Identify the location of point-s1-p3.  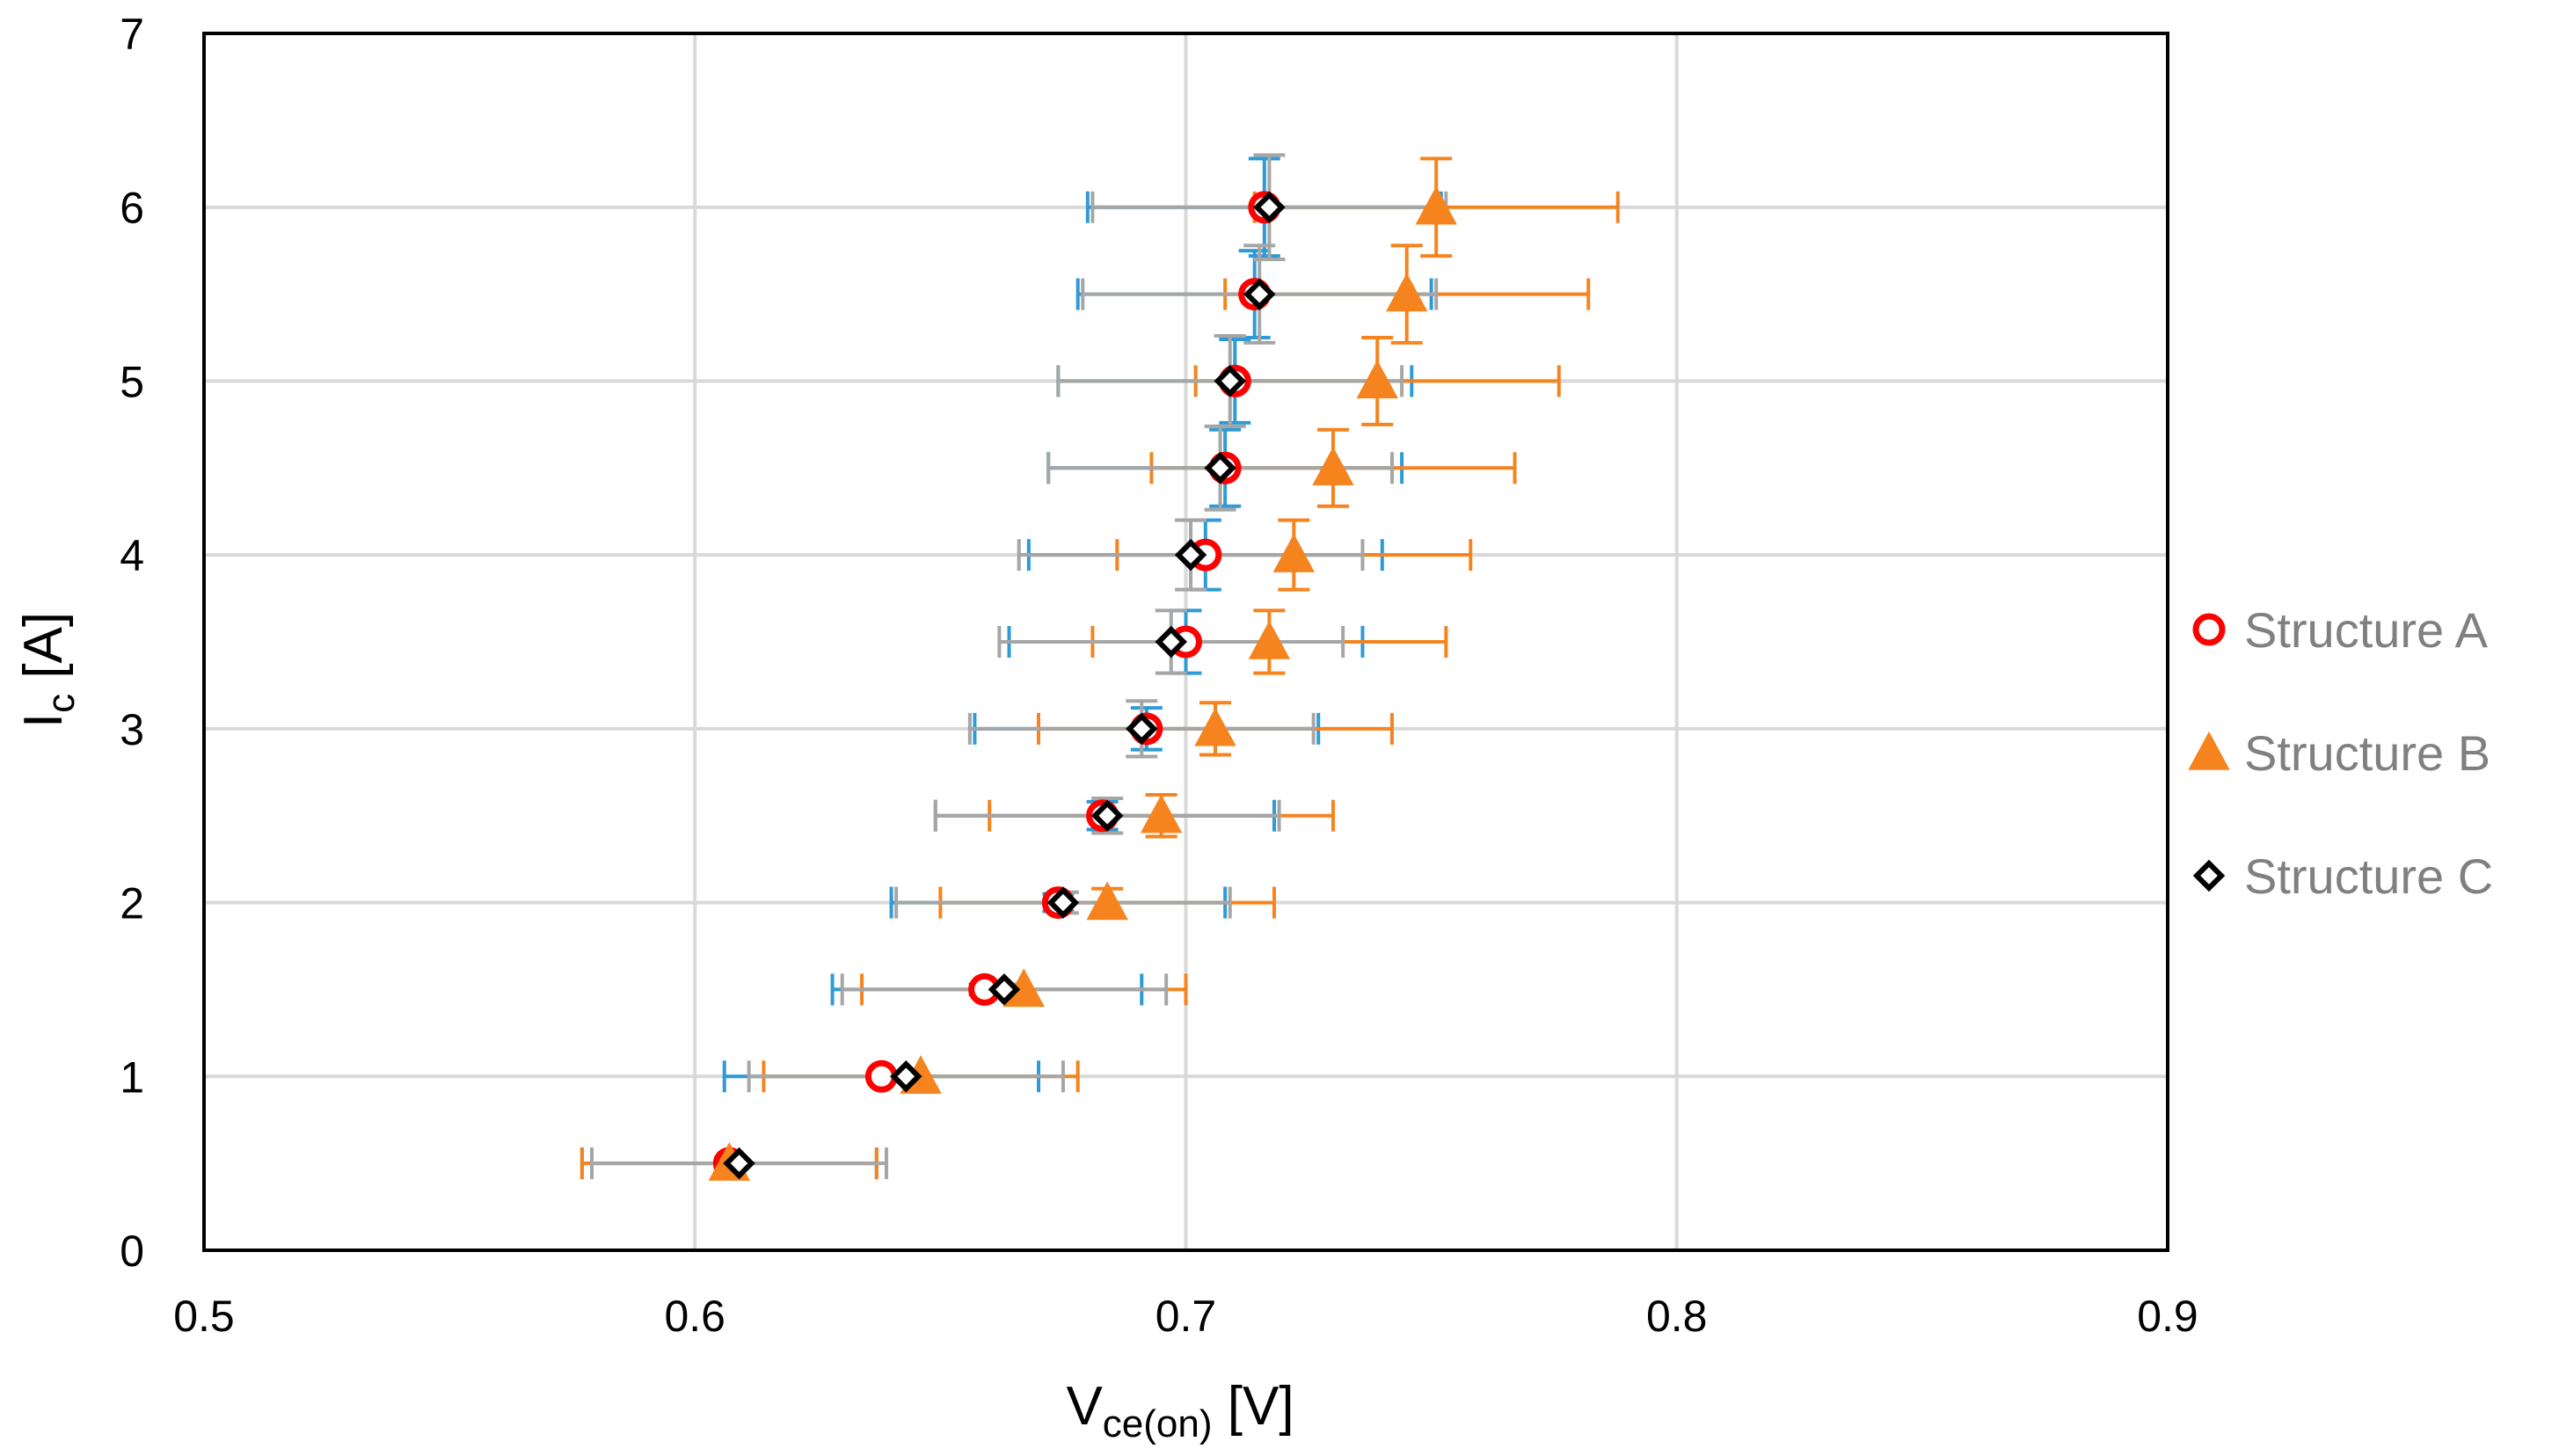
(1107, 901).